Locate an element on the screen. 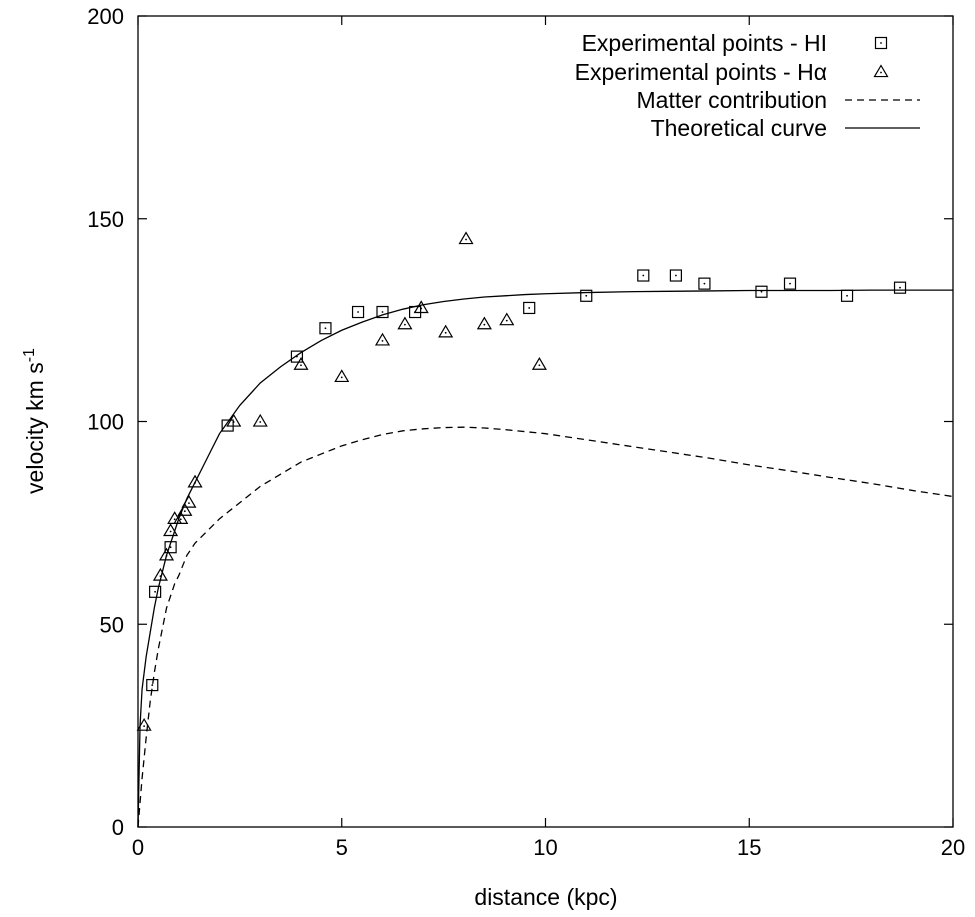 This screenshot has height=917, width=975. y-axis-label-superscript: -1 is located at coordinates (29, 355).